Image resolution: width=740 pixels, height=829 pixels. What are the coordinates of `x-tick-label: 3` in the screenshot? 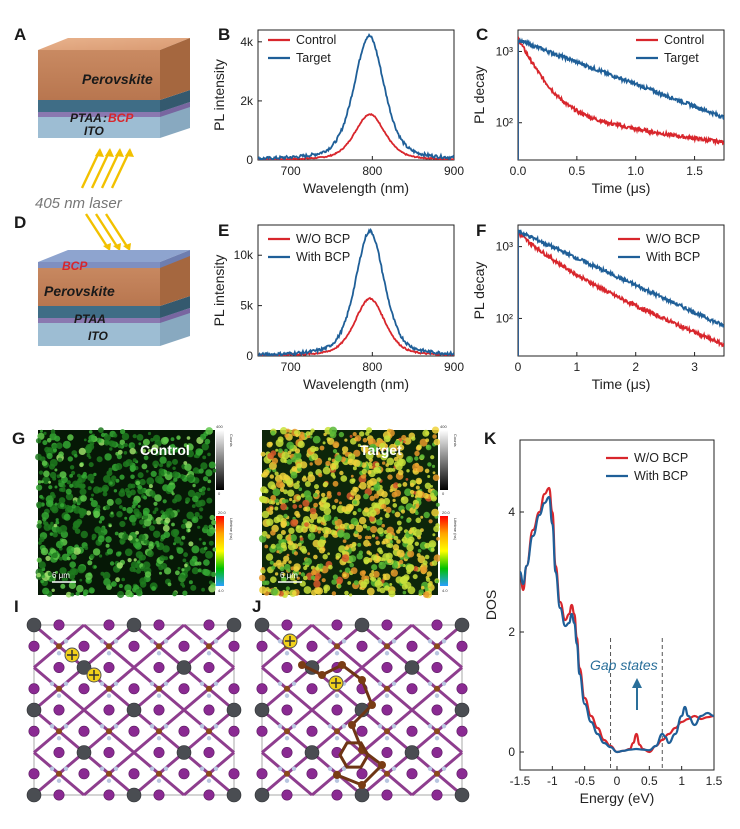 It's located at (694, 367).